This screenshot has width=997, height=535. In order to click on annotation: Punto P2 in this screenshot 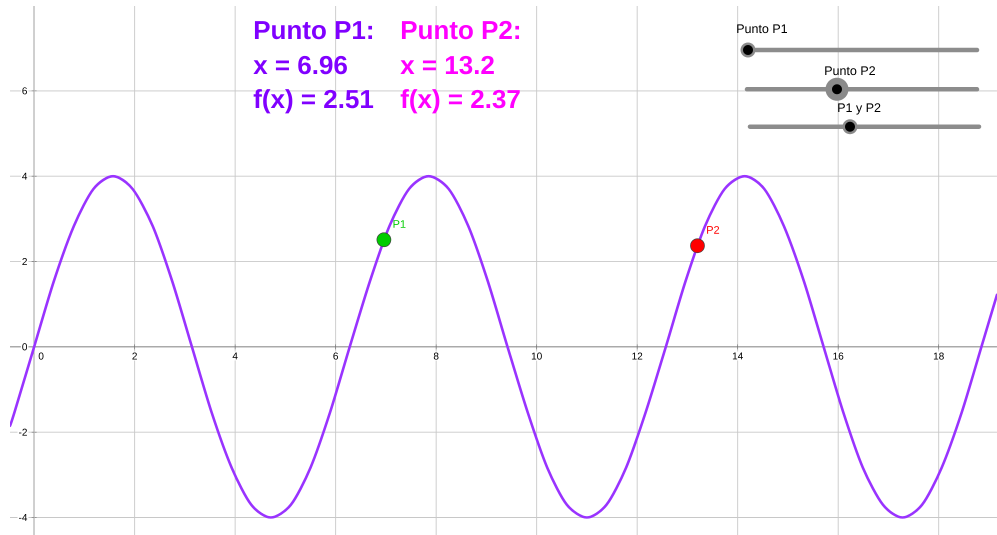, I will do `click(850, 71)`.